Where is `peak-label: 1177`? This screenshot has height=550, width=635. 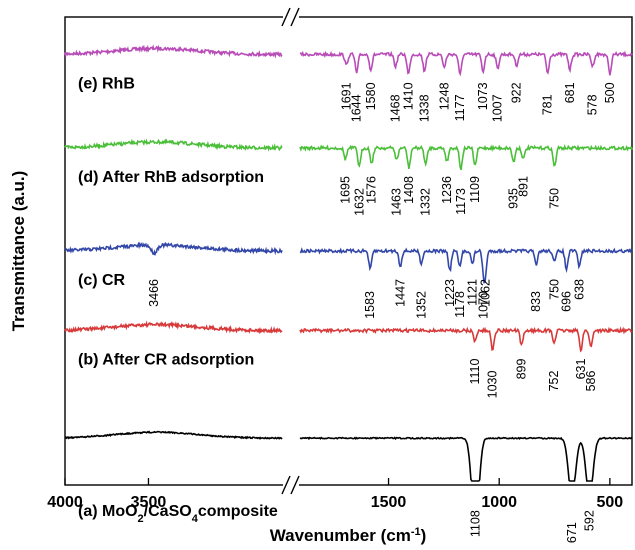
peak-label: 1177 is located at coordinates (460, 107).